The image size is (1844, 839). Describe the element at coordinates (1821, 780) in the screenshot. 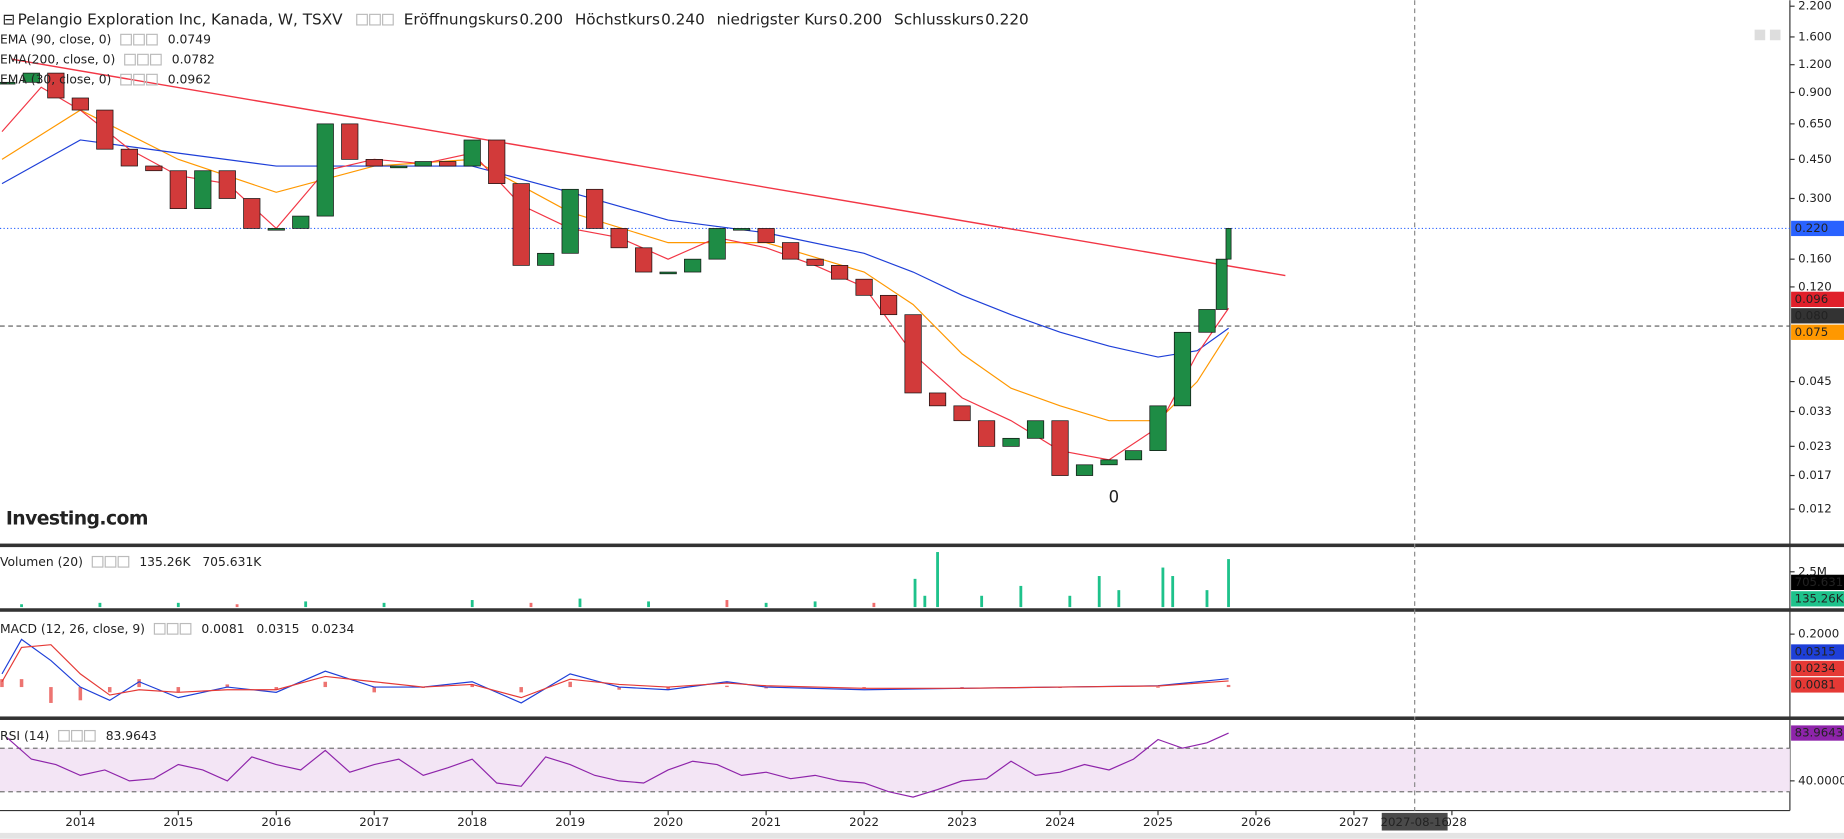

I see `y-tick-label: 40.0000` at that location.